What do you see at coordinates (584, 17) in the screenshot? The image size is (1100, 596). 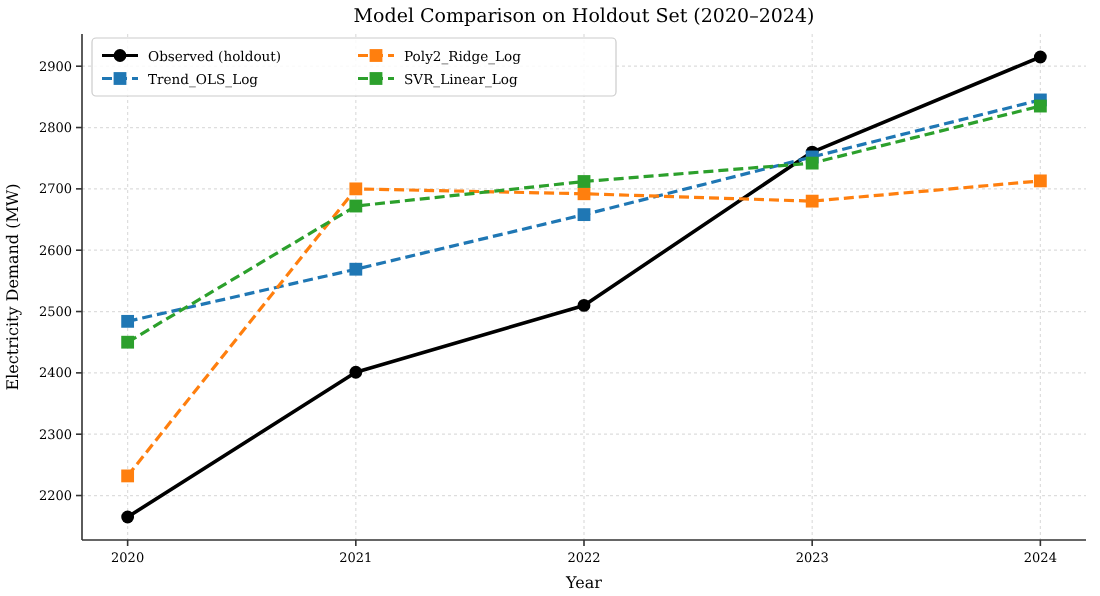 I see `chart-title: Model Comparison on Holdout Set (2020–2024)` at bounding box center [584, 17].